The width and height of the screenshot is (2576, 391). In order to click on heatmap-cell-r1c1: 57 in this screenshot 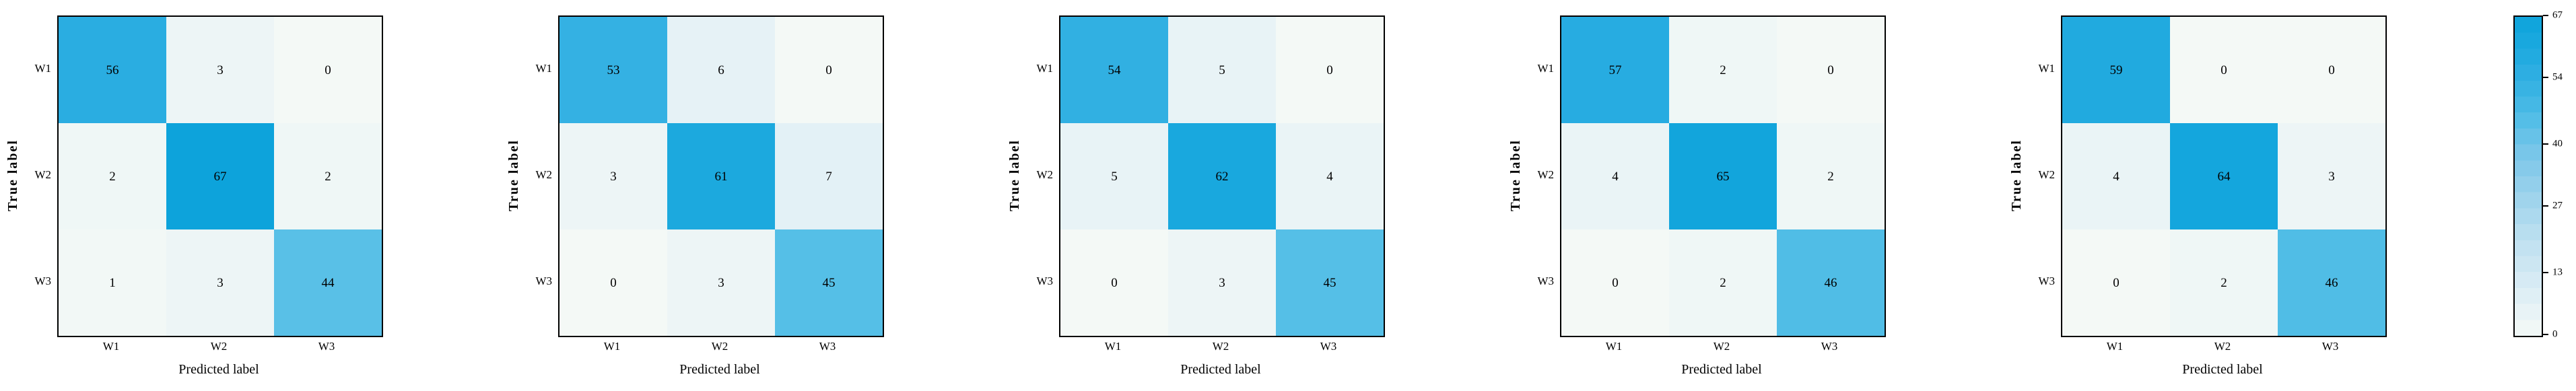, I will do `click(1615, 70)`.